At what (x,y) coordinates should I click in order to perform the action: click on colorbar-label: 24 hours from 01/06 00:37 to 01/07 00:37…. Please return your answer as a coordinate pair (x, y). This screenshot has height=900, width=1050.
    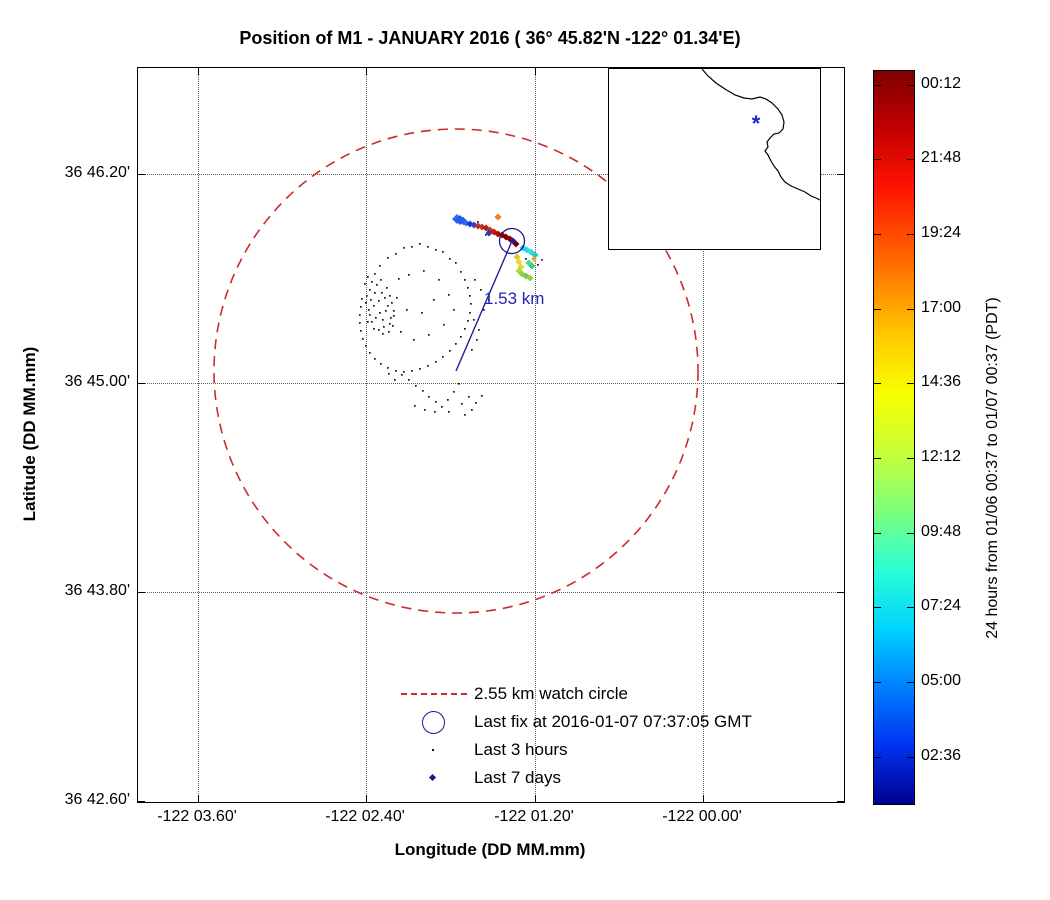
    Looking at the image, I should click on (992, 468).